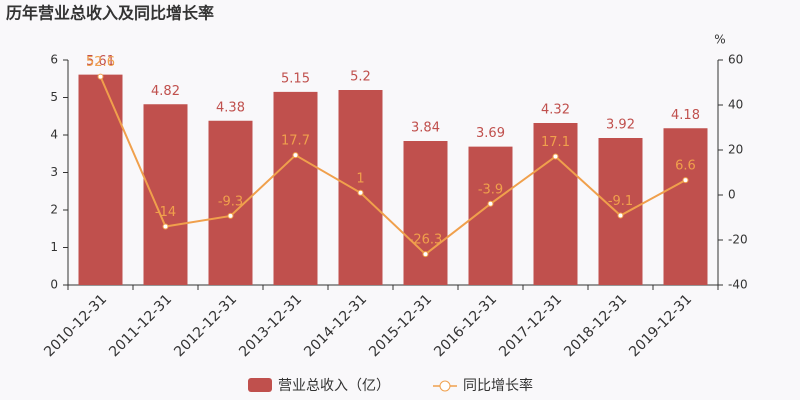  I want to click on bar-label: 3.92, so click(620, 125).